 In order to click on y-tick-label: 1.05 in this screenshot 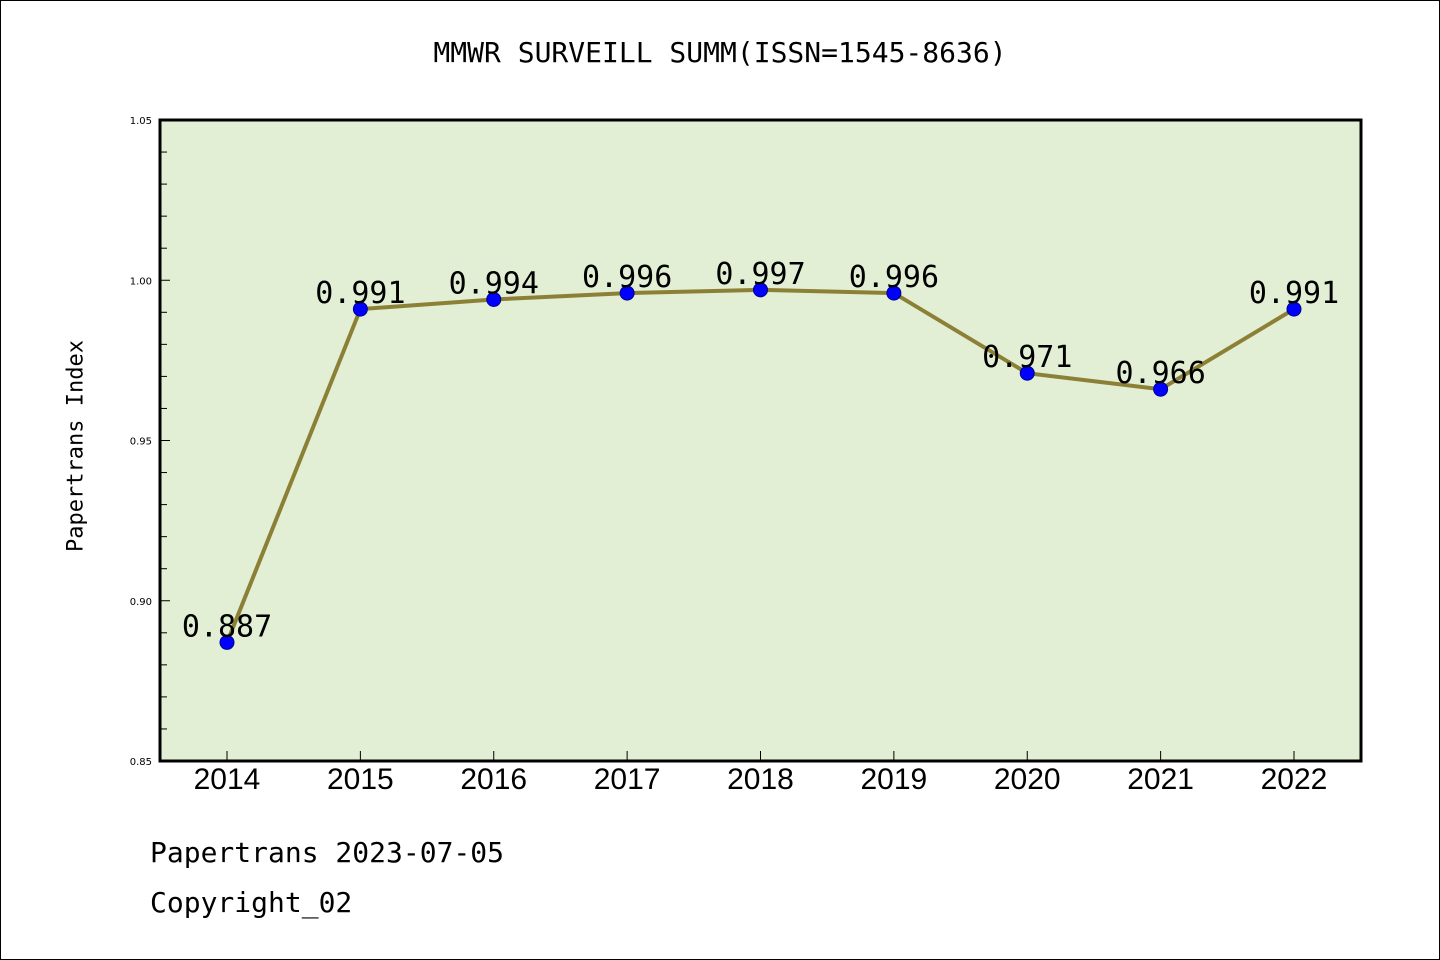, I will do `click(141, 121)`.